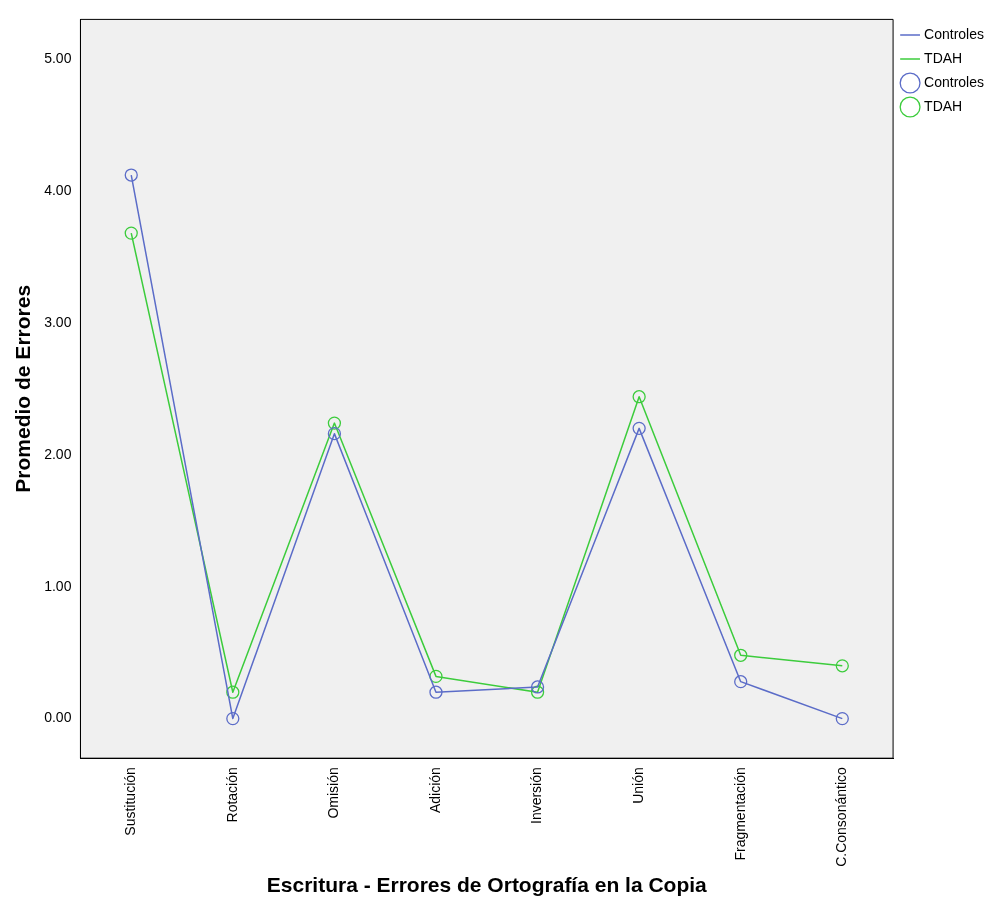  I want to click on x-tick-label: Fragmentación, so click(739, 814).